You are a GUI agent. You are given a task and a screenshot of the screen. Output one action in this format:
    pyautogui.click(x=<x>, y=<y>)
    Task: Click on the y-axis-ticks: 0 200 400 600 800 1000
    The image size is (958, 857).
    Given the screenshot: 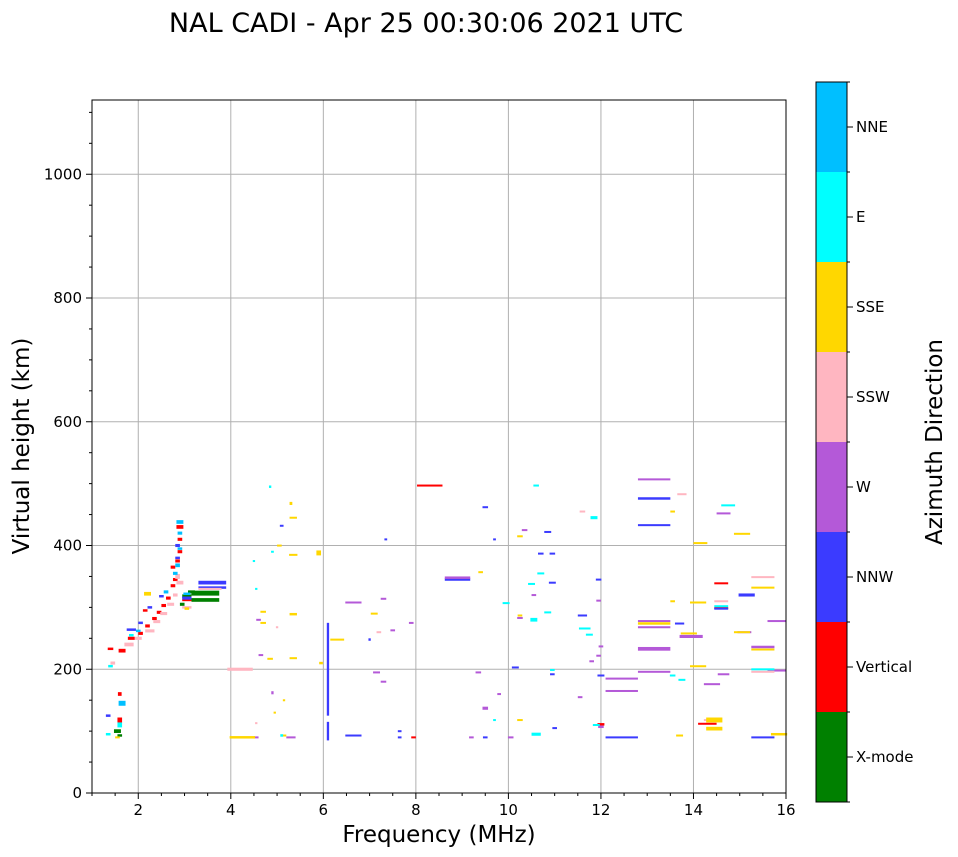 What is the action you would take?
    pyautogui.click(x=68, y=456)
    